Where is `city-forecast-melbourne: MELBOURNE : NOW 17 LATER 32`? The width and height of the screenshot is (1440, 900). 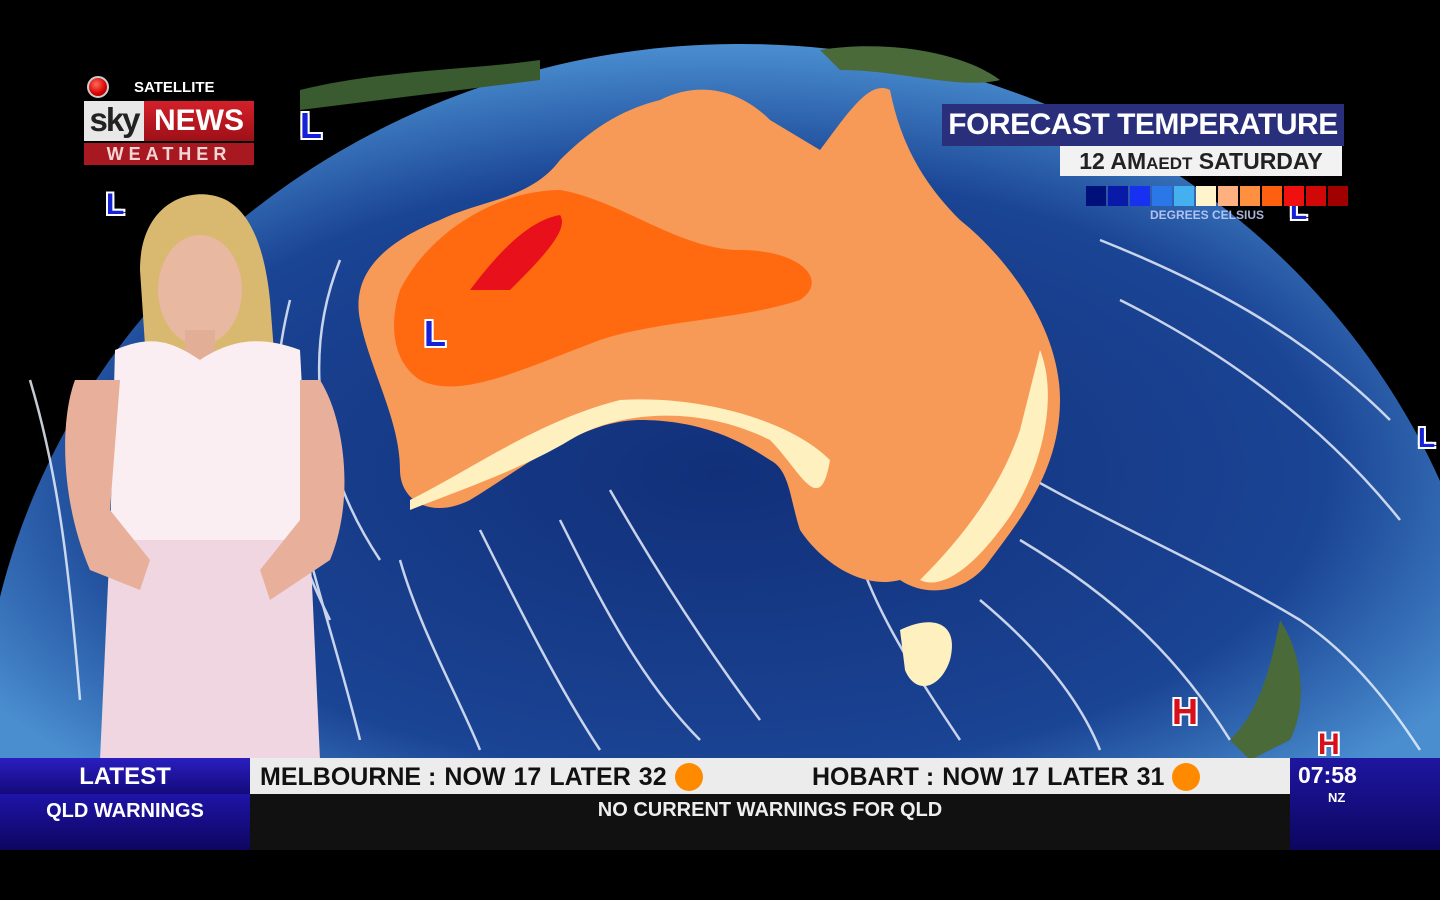 city-forecast-melbourne: MELBOURNE : NOW 17 LATER 32 is located at coordinates (481, 777).